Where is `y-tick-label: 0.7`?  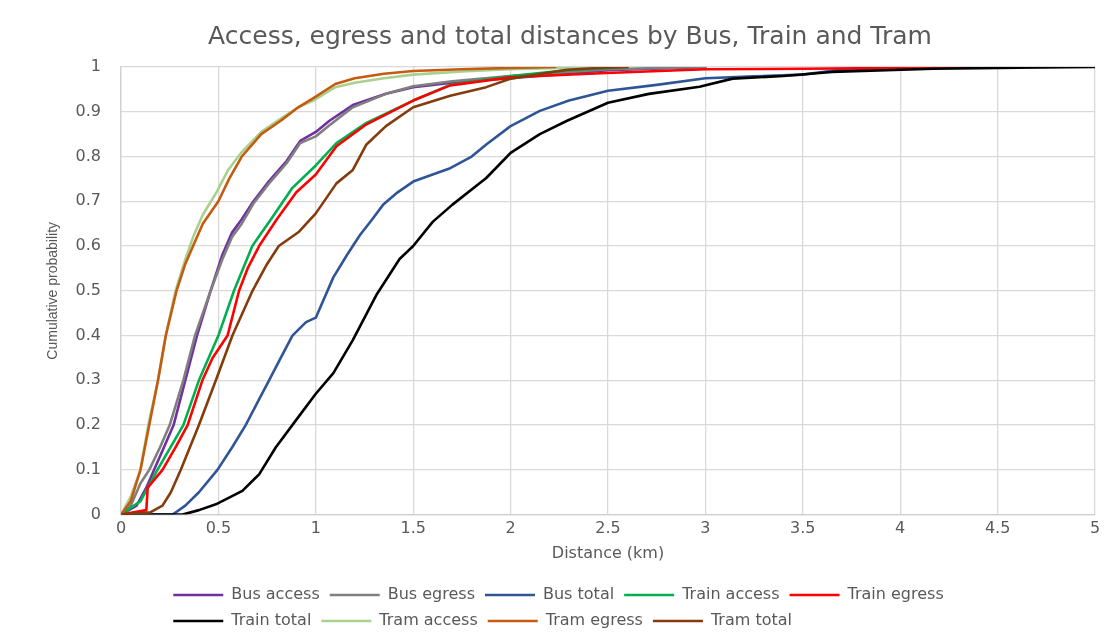 y-tick-label: 0.7 is located at coordinates (88, 200).